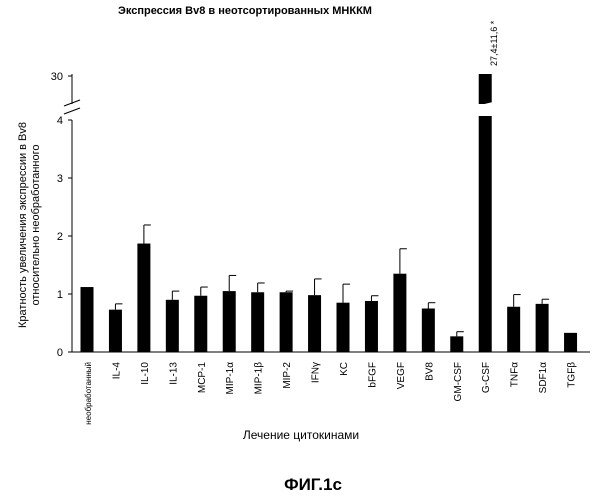 This screenshot has height=500, width=602. What do you see at coordinates (60, 179) in the screenshot?
I see `y-tick-label: 3` at bounding box center [60, 179].